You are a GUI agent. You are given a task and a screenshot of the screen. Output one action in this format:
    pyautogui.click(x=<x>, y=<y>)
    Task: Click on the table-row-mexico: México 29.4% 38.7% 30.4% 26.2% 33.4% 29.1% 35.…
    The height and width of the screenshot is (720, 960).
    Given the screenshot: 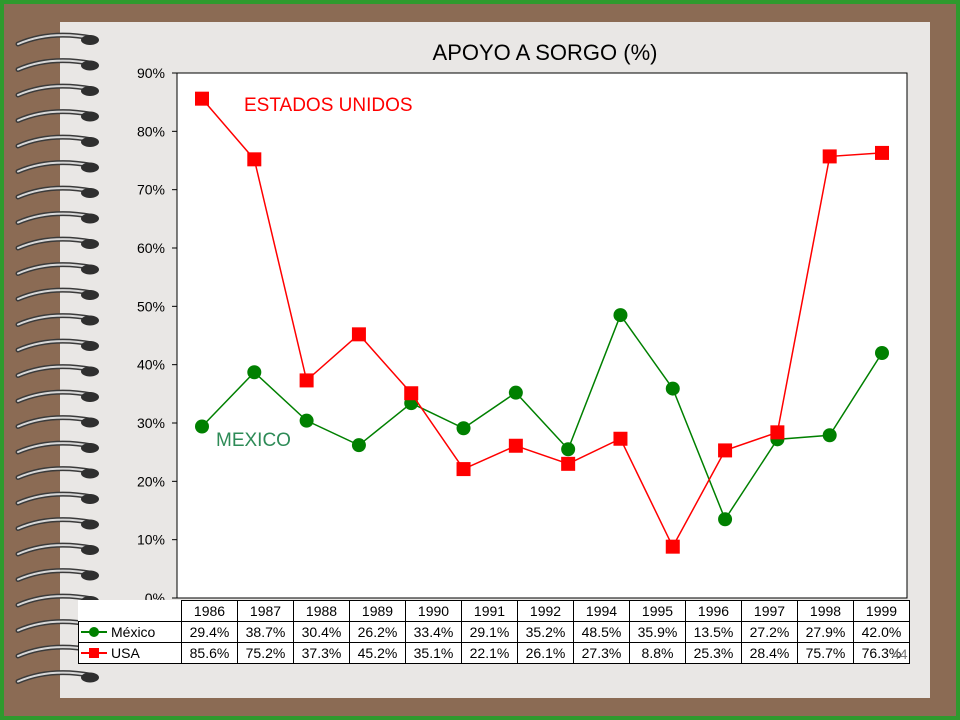 What is the action you would take?
    pyautogui.click(x=494, y=632)
    